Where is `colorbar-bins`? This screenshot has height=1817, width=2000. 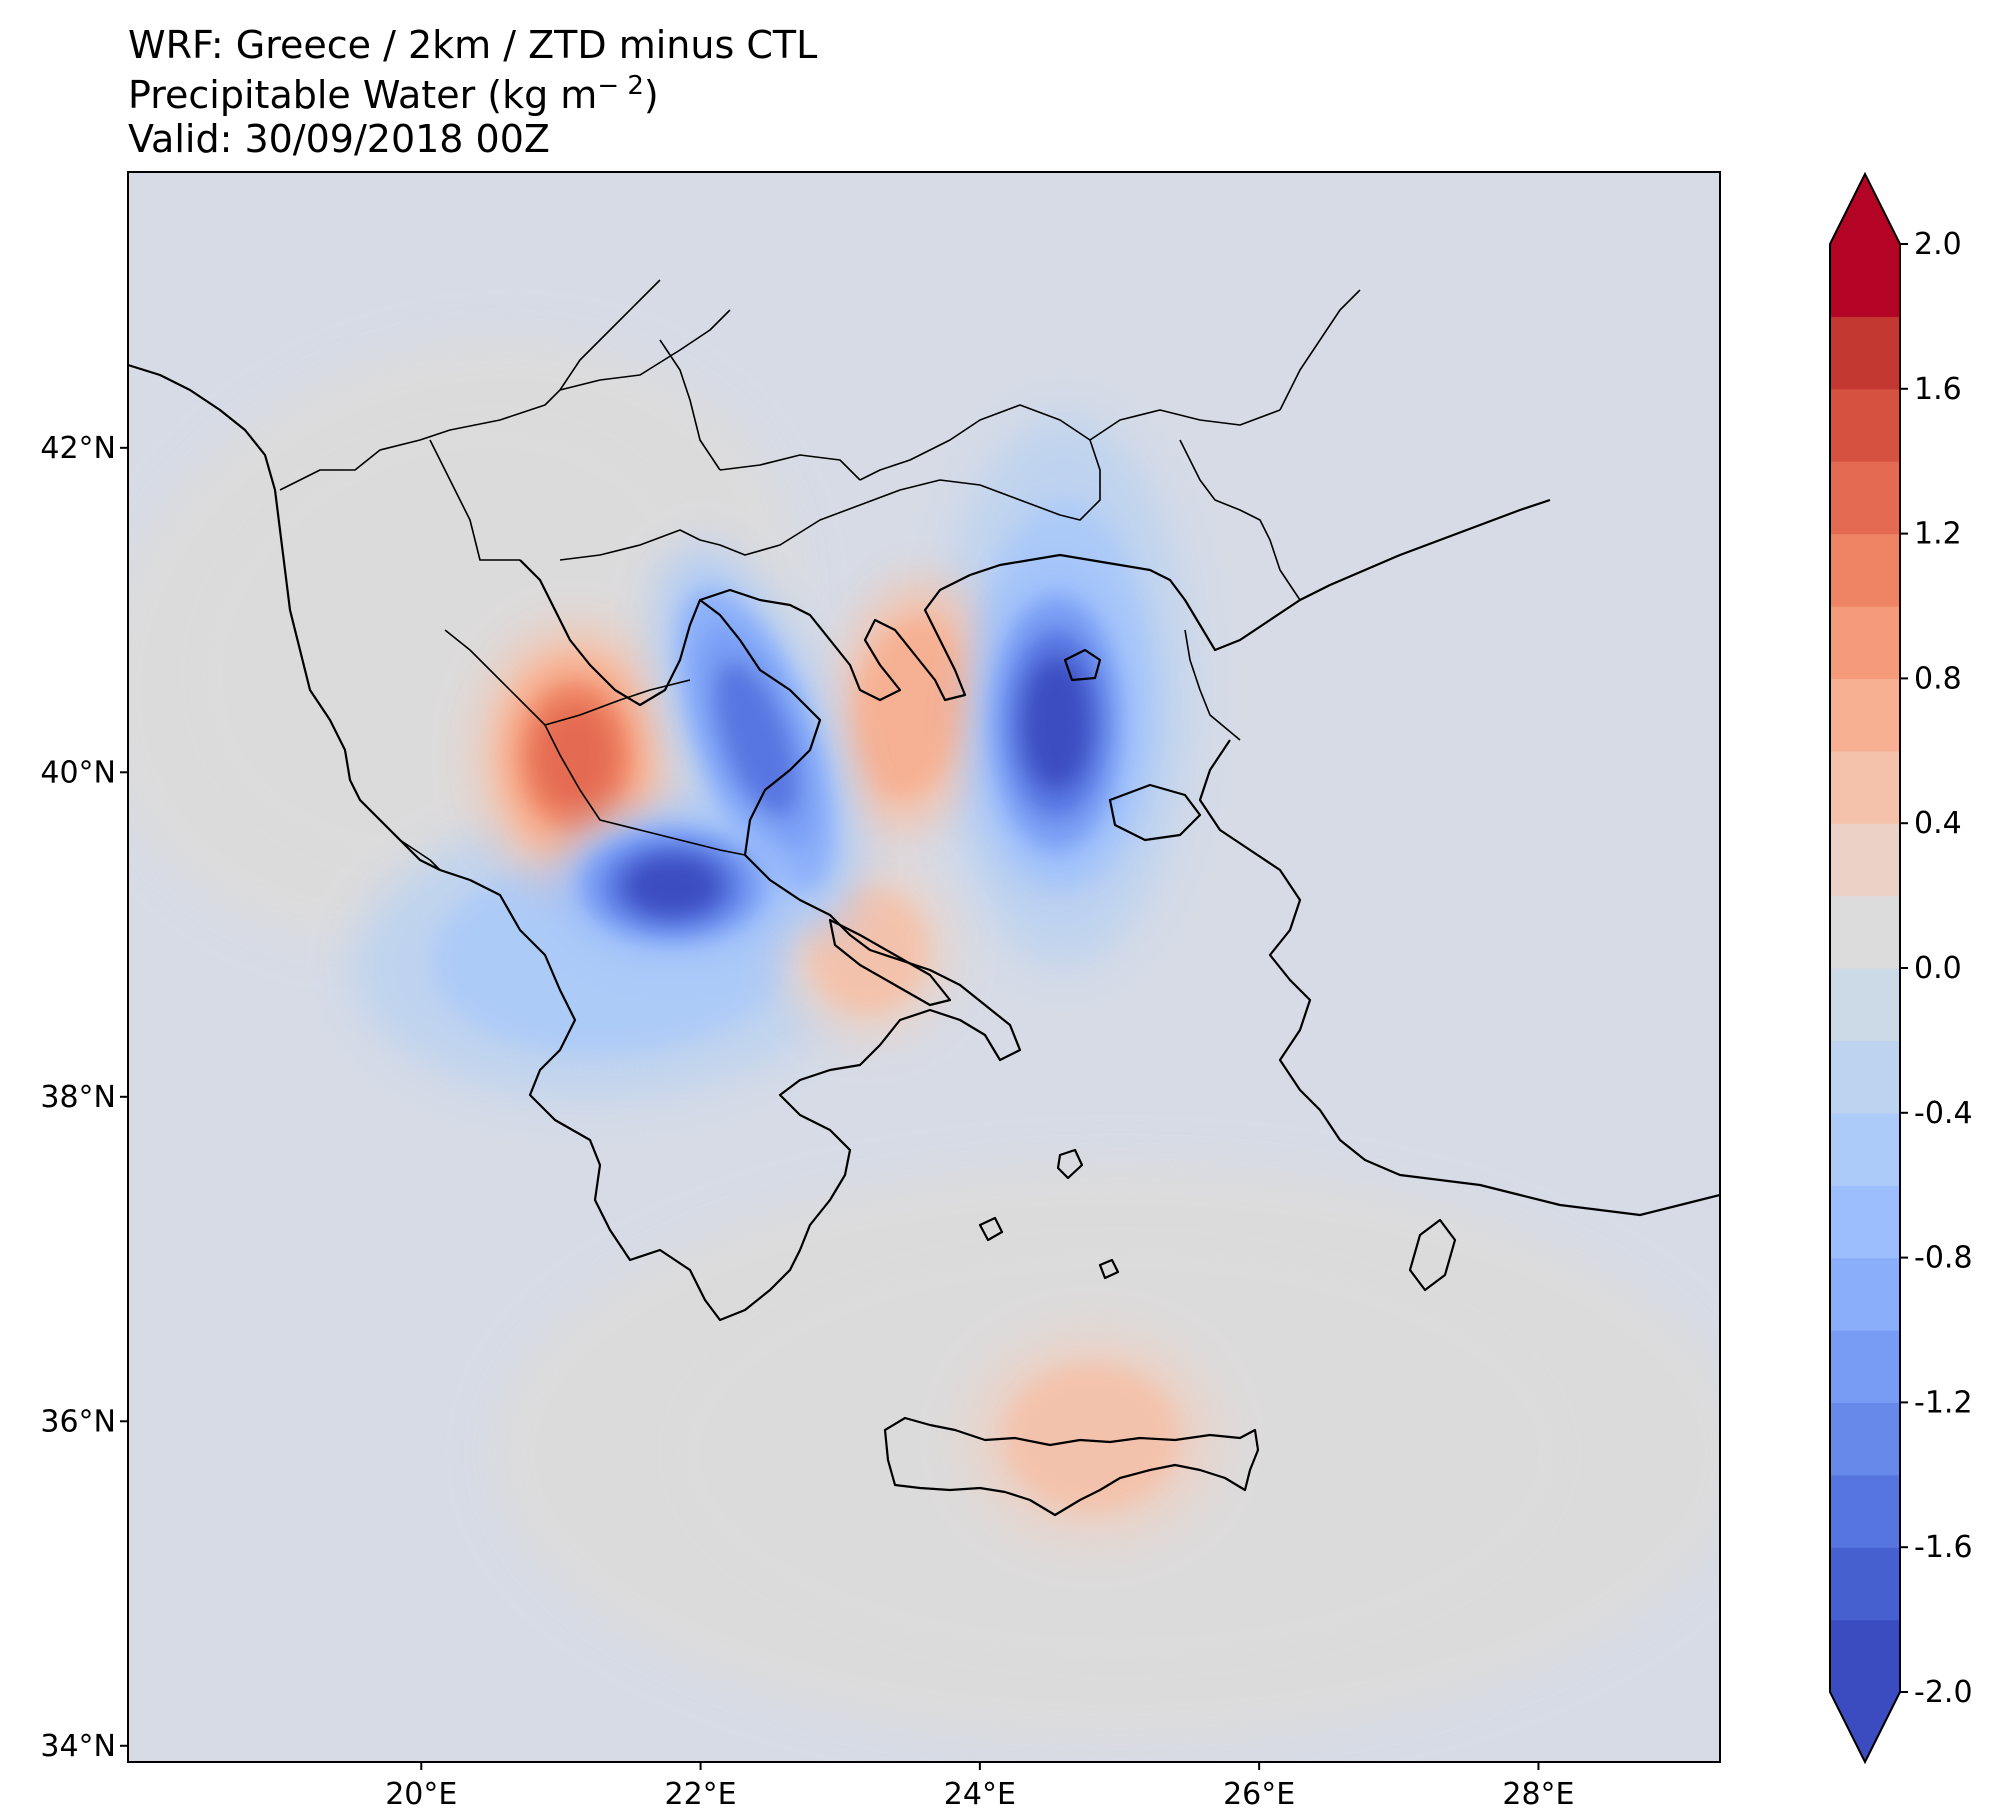 colorbar-bins is located at coordinates (1865, 968).